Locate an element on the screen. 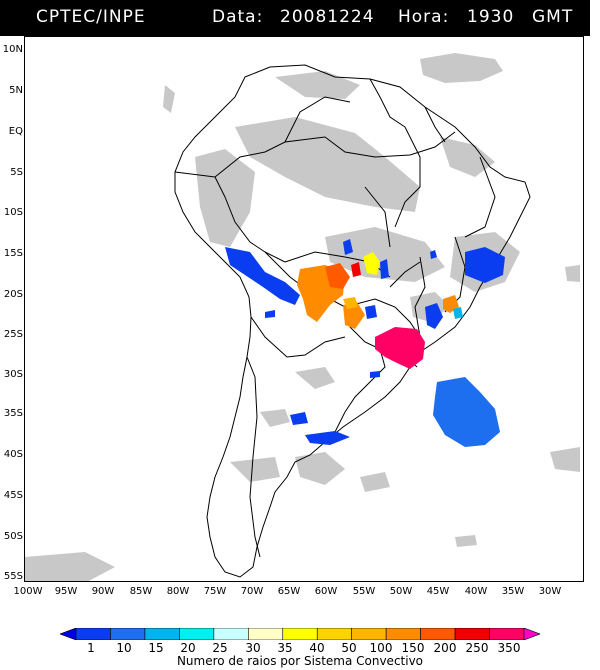 This screenshot has height=670, width=600. lat-tick-20s: 20S is located at coordinates (13, 294).